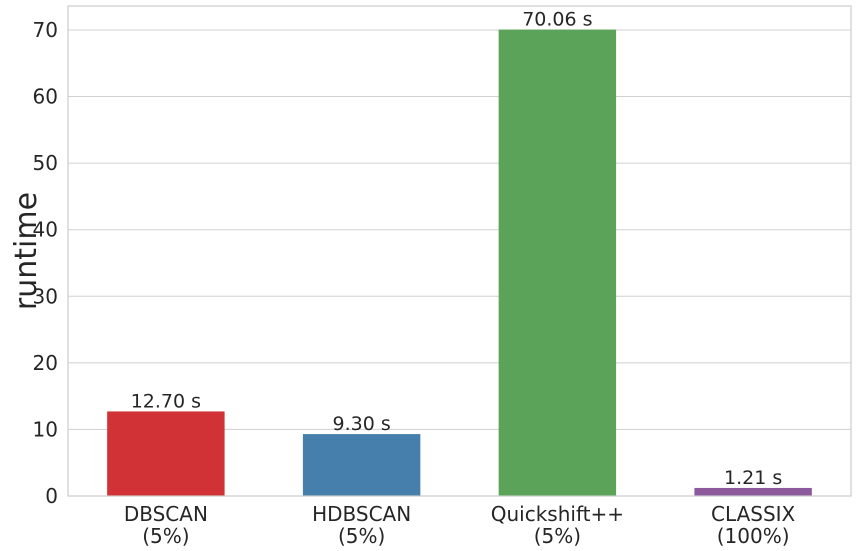 This screenshot has width=856, height=551. I want to click on y-tick-label: 10, so click(45, 429).